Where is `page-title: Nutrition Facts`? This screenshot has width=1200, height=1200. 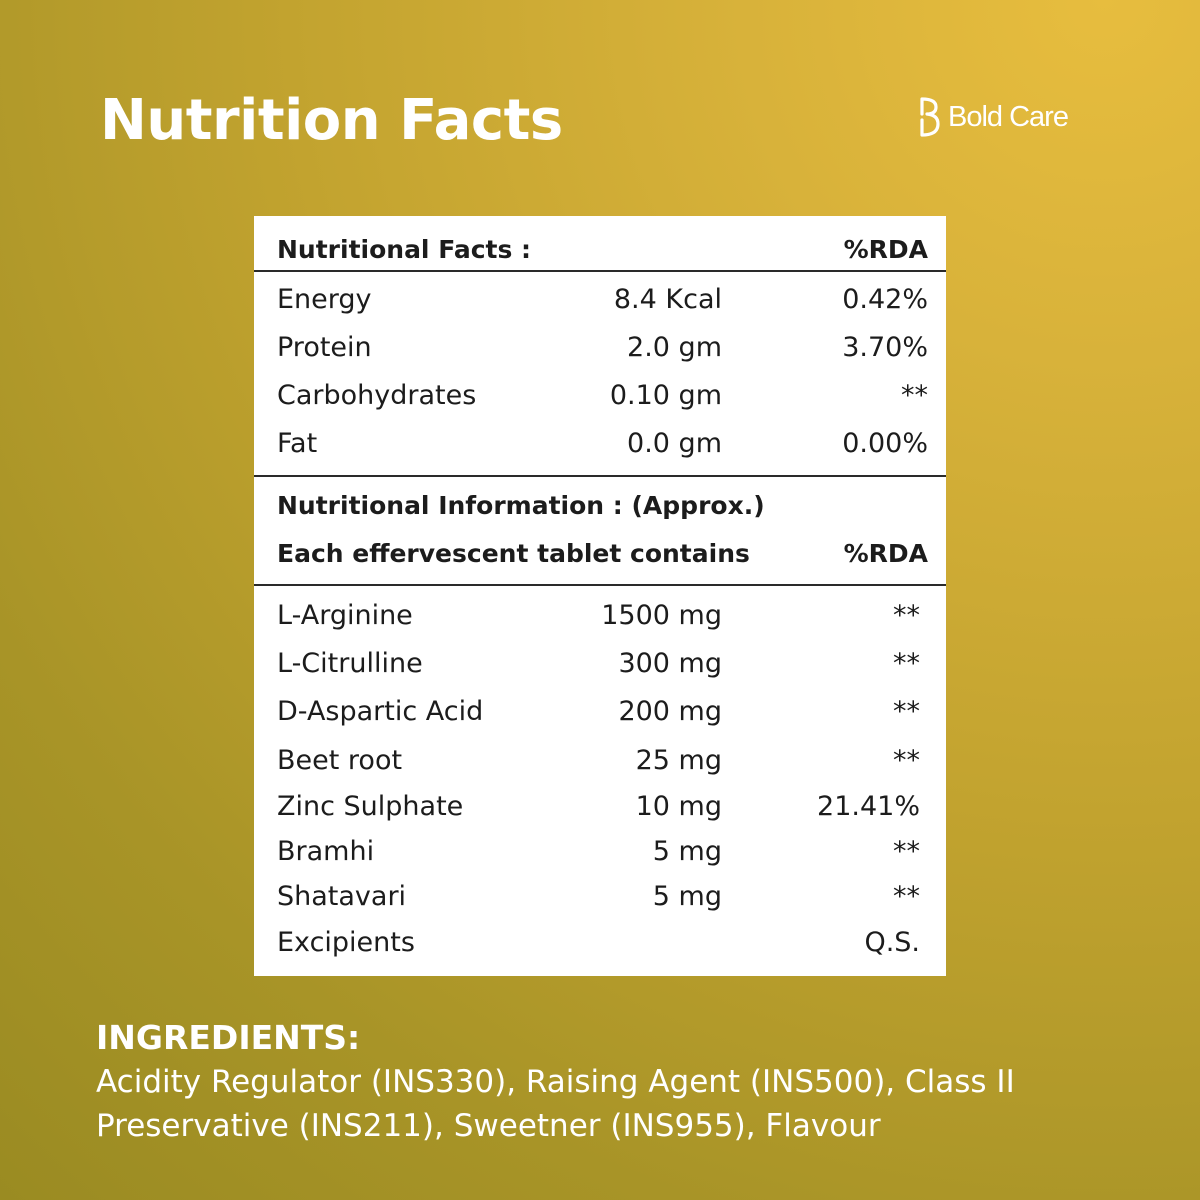
page-title: Nutrition Facts is located at coordinates (331, 120).